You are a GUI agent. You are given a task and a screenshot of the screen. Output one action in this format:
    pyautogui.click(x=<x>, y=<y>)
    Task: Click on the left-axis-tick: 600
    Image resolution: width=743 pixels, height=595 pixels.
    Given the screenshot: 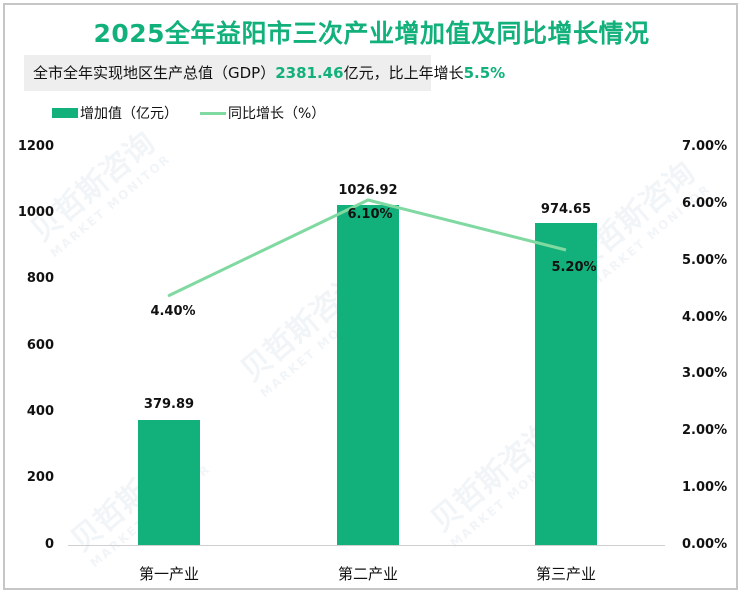 What is the action you would take?
    pyautogui.click(x=40, y=345)
    